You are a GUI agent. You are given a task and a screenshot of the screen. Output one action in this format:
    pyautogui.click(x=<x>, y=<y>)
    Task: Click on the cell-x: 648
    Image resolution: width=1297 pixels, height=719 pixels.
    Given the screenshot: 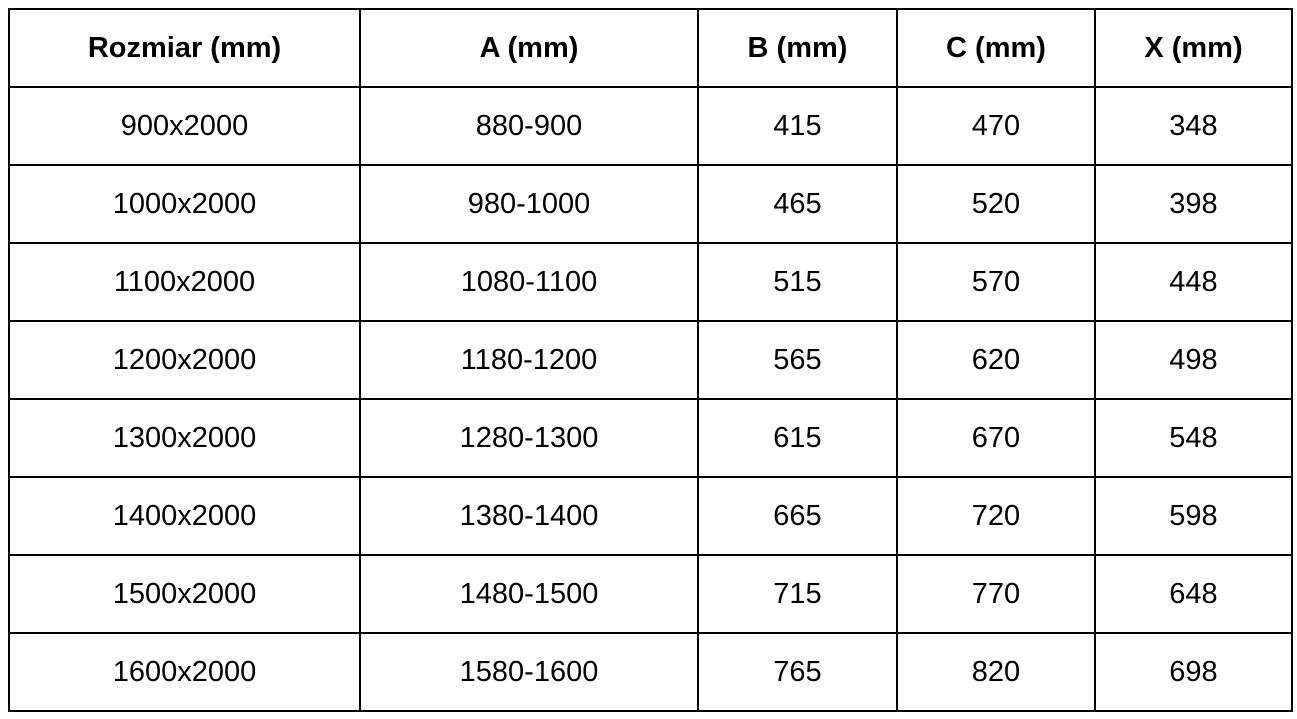 What is the action you would take?
    pyautogui.click(x=1193, y=594)
    